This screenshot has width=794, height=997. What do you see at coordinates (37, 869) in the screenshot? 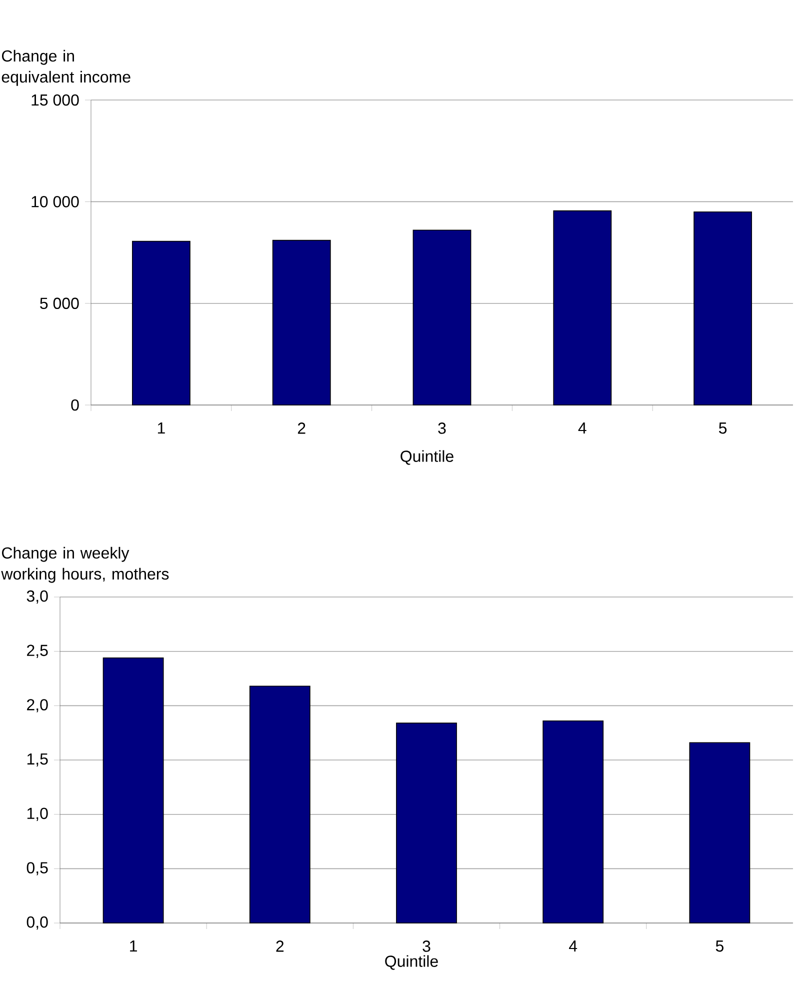
I see `y-tick-label: 0,5` at bounding box center [37, 869].